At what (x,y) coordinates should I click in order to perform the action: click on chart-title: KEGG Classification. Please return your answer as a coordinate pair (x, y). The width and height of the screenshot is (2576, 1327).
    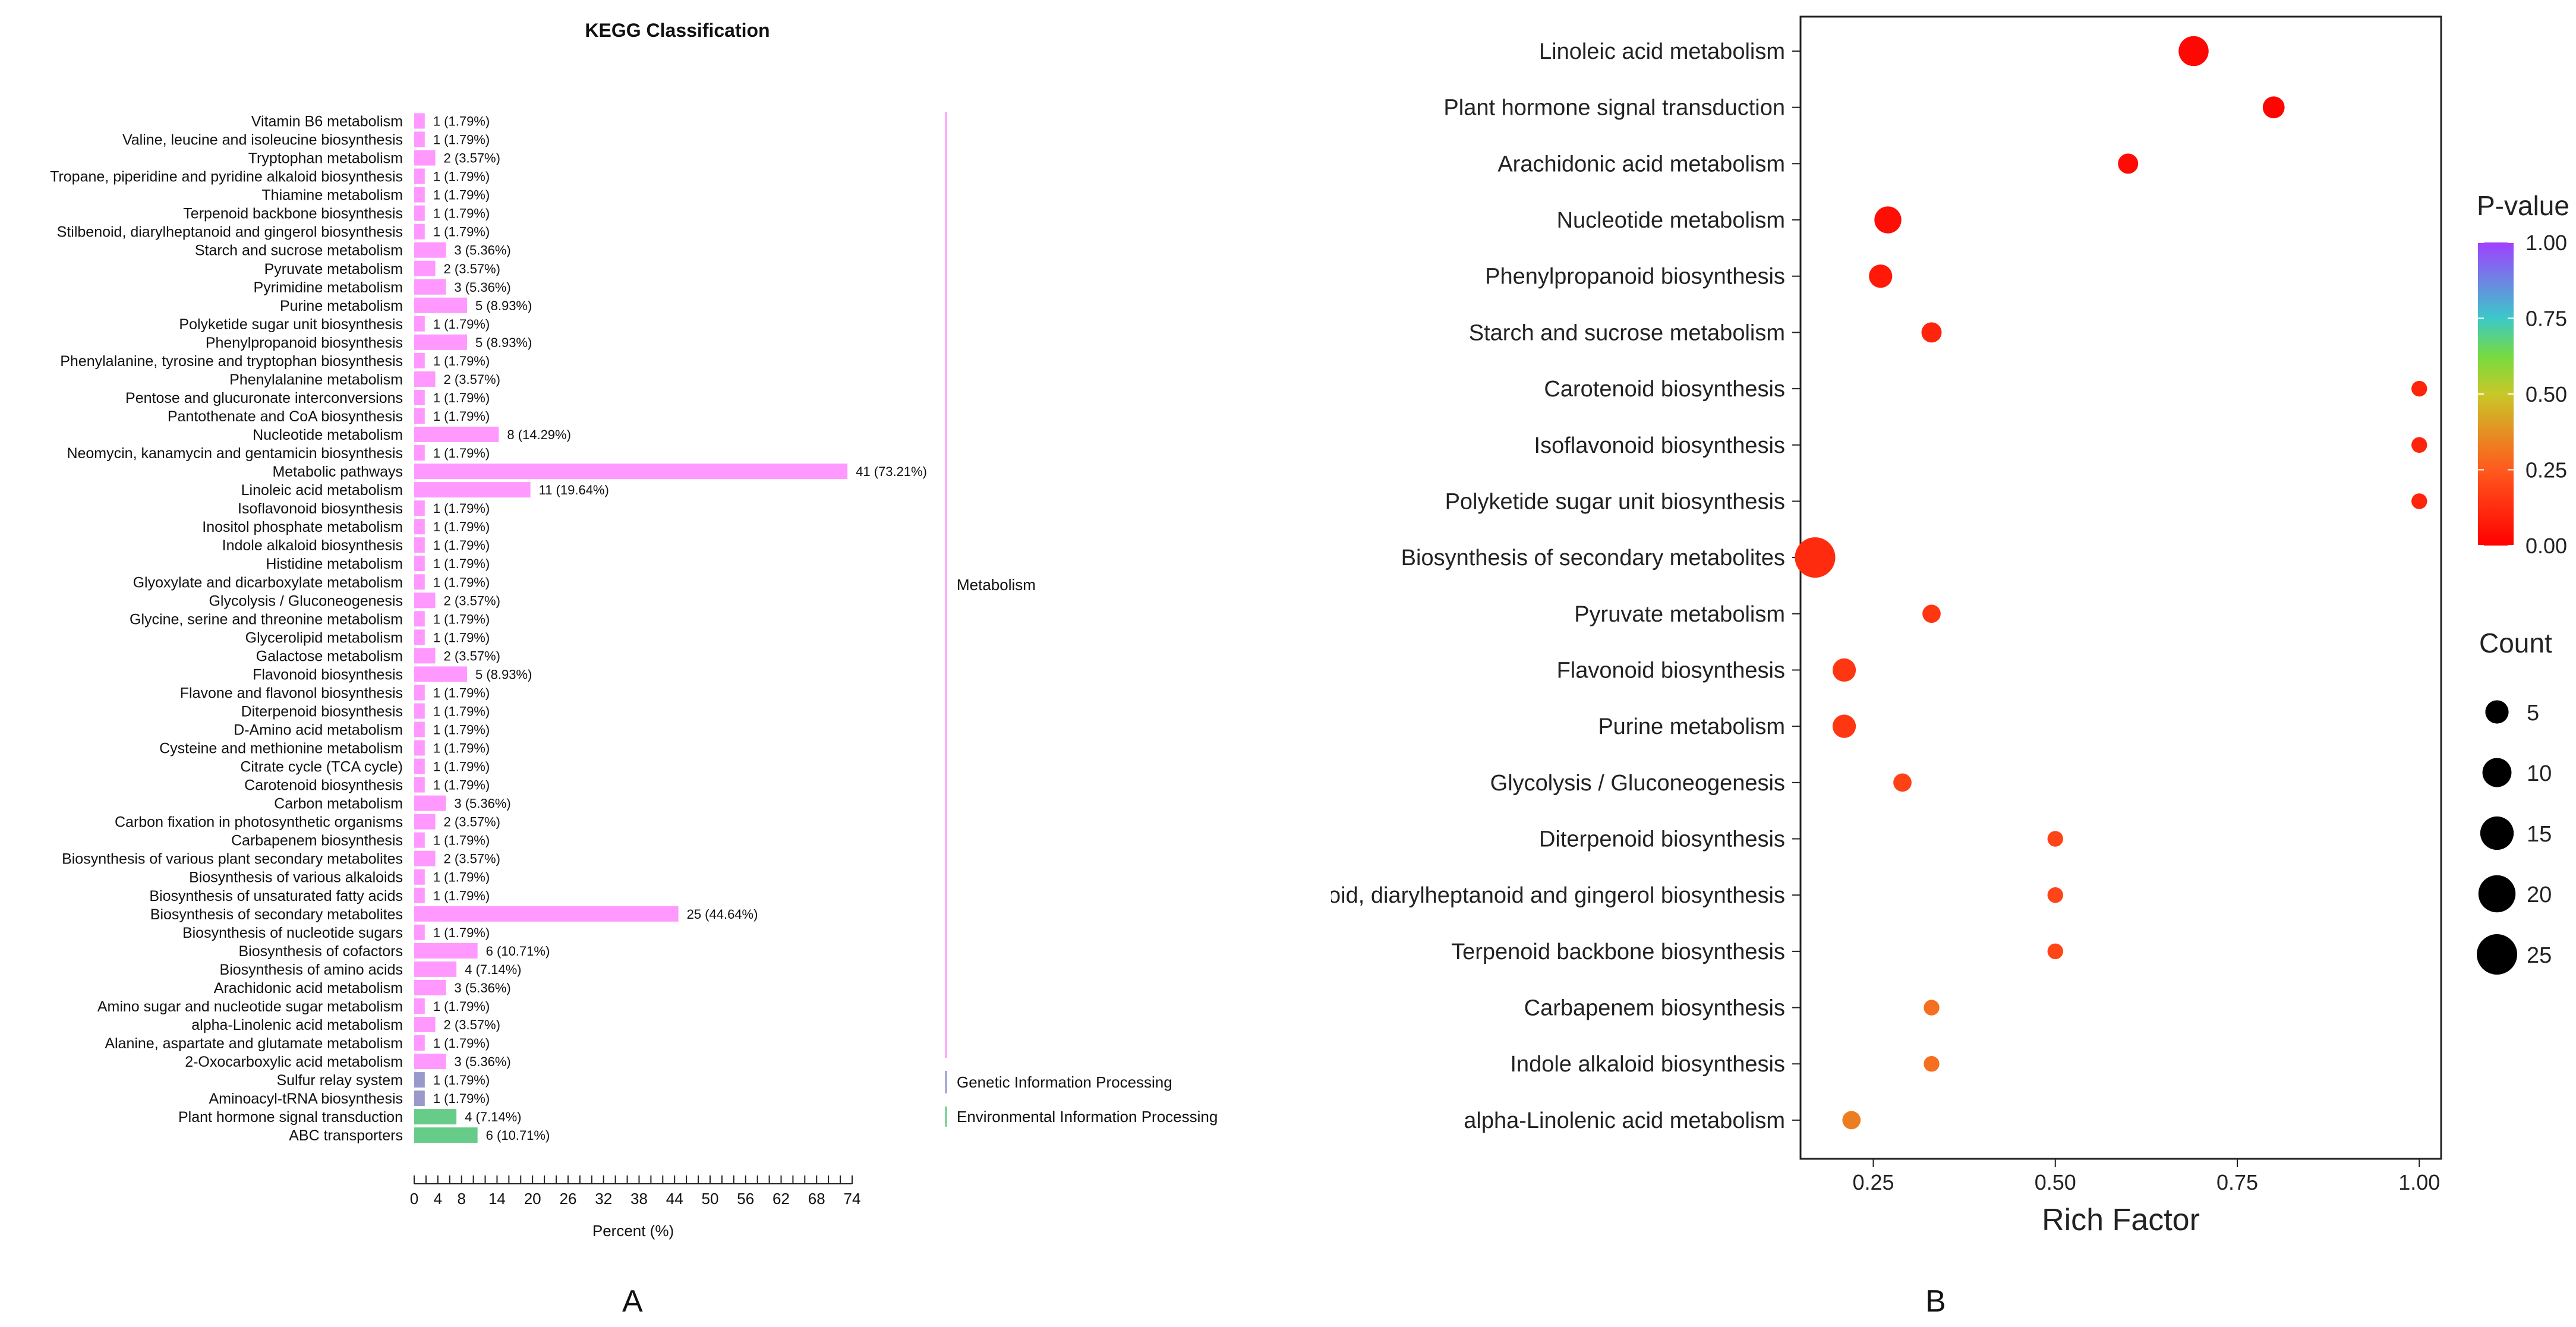
    Looking at the image, I should click on (677, 30).